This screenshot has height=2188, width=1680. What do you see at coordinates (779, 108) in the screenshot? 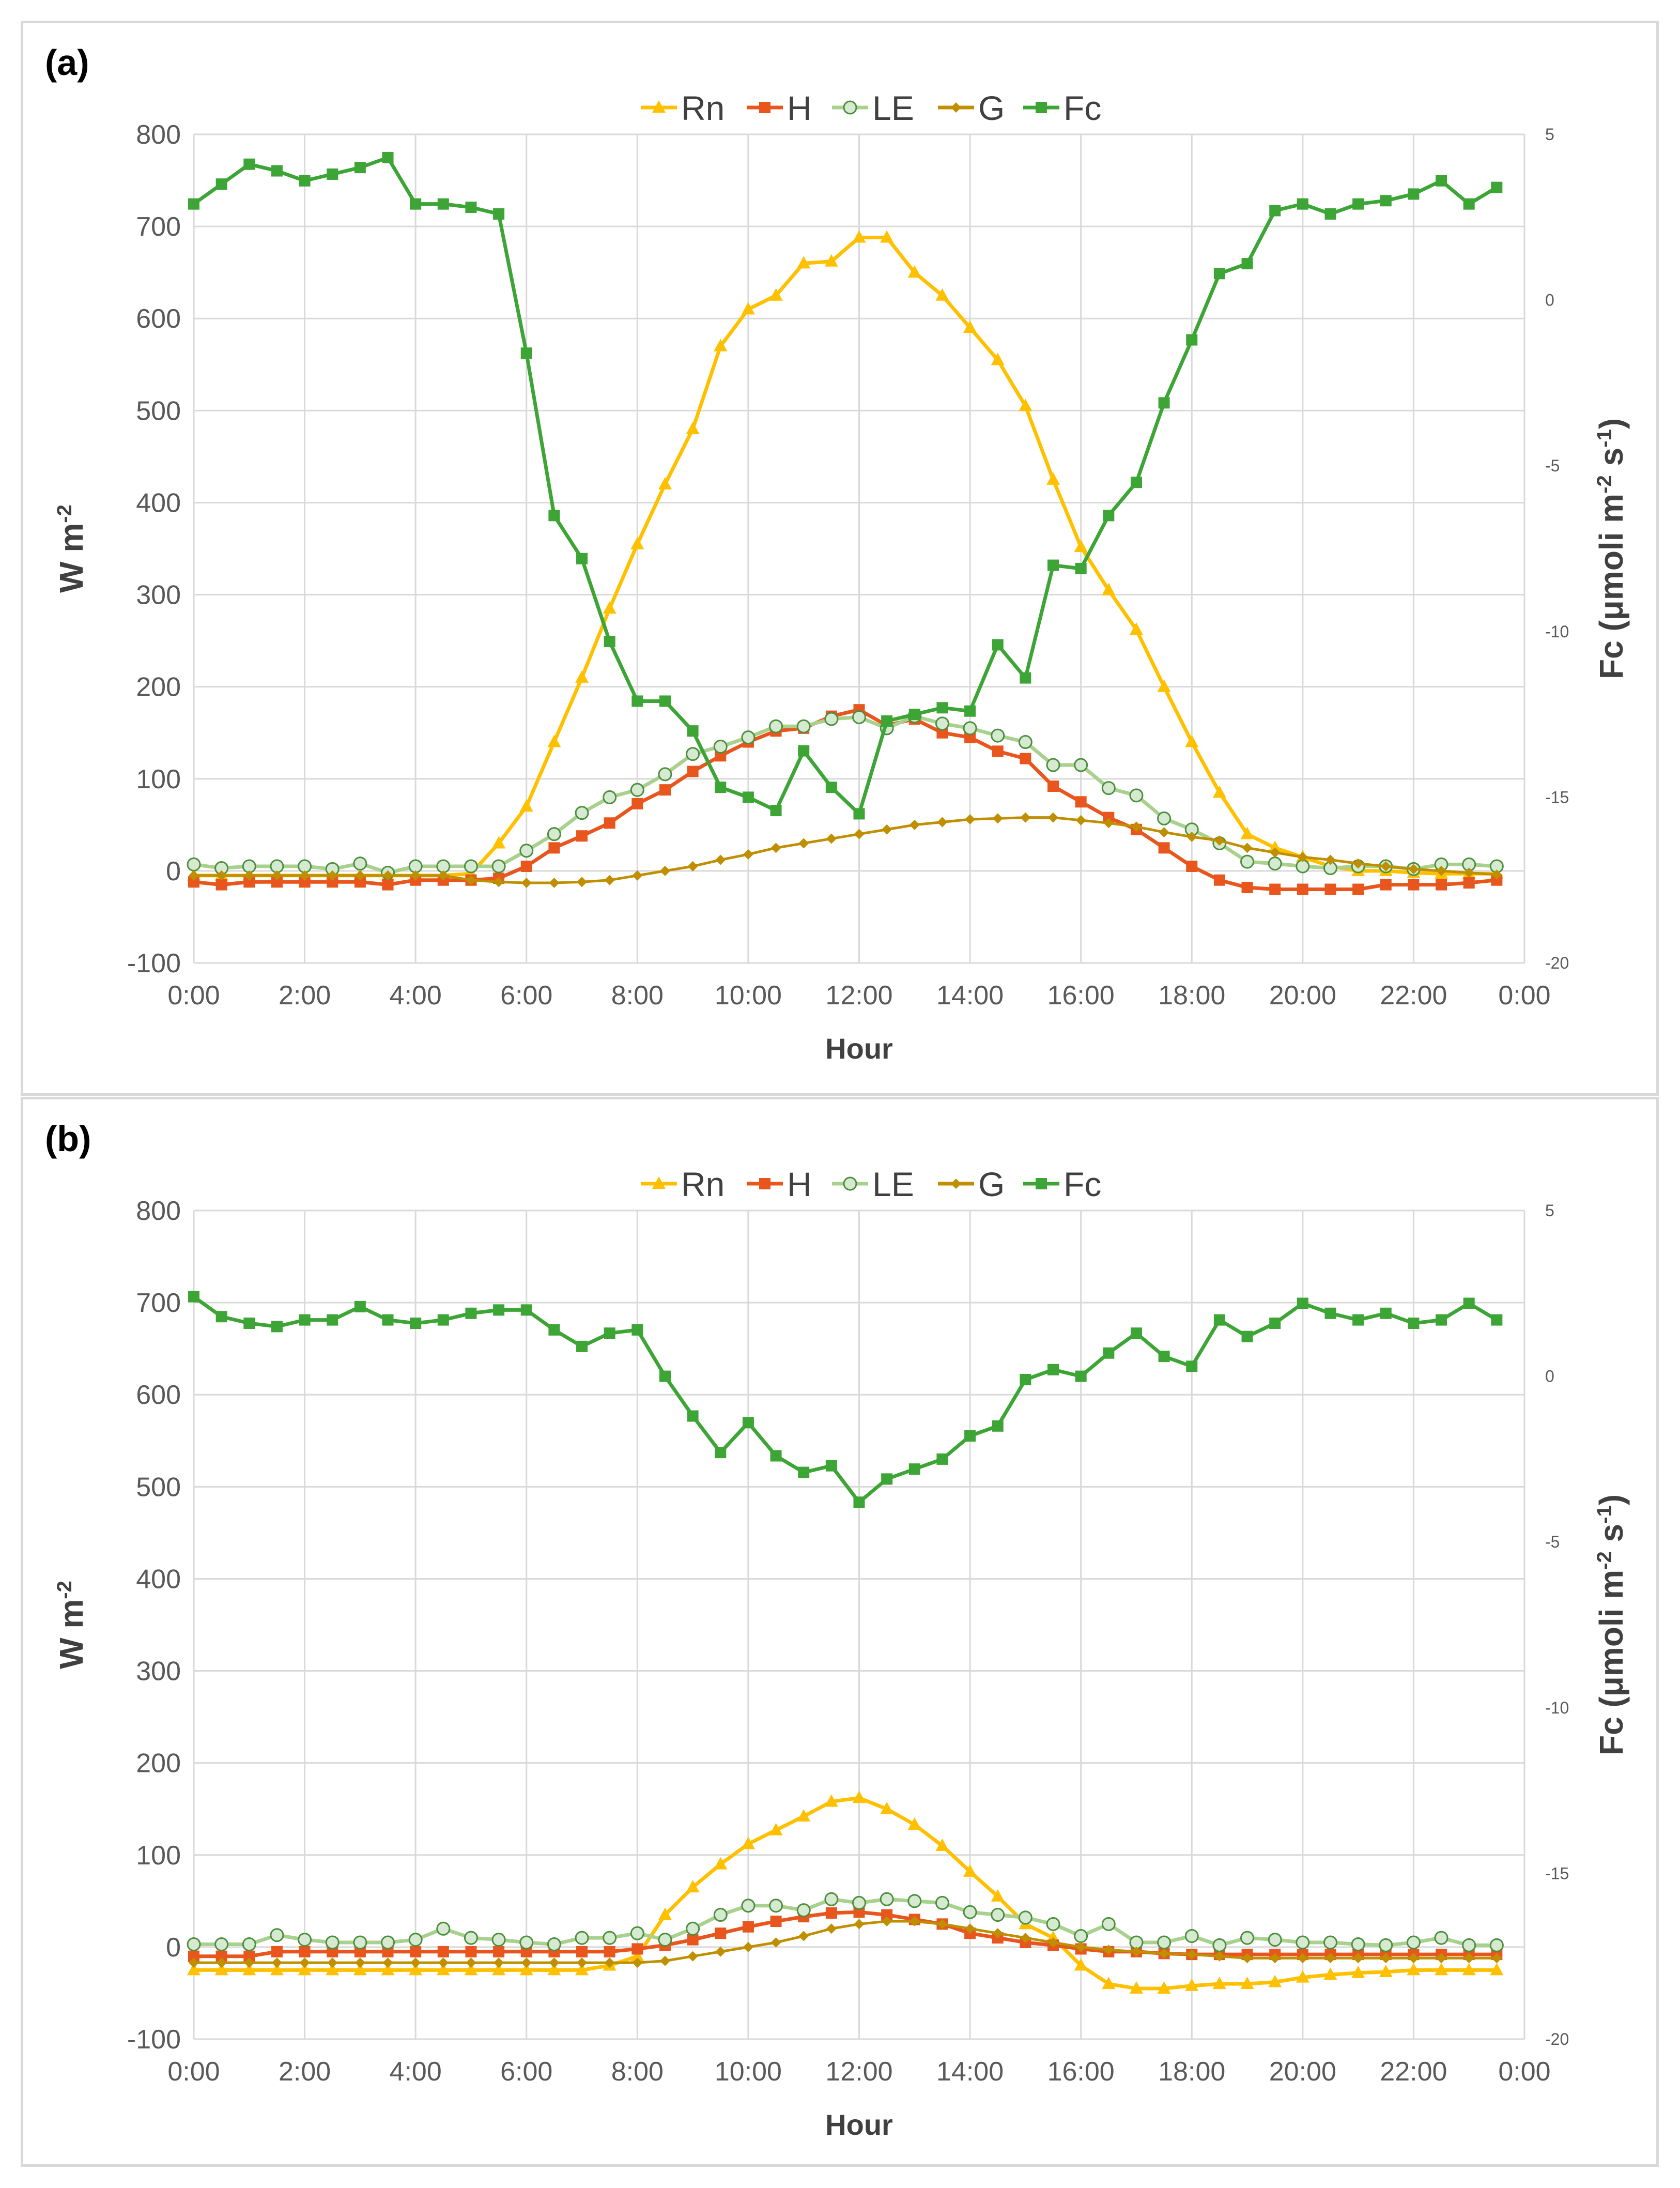
I see `legend-item-h: H` at bounding box center [779, 108].